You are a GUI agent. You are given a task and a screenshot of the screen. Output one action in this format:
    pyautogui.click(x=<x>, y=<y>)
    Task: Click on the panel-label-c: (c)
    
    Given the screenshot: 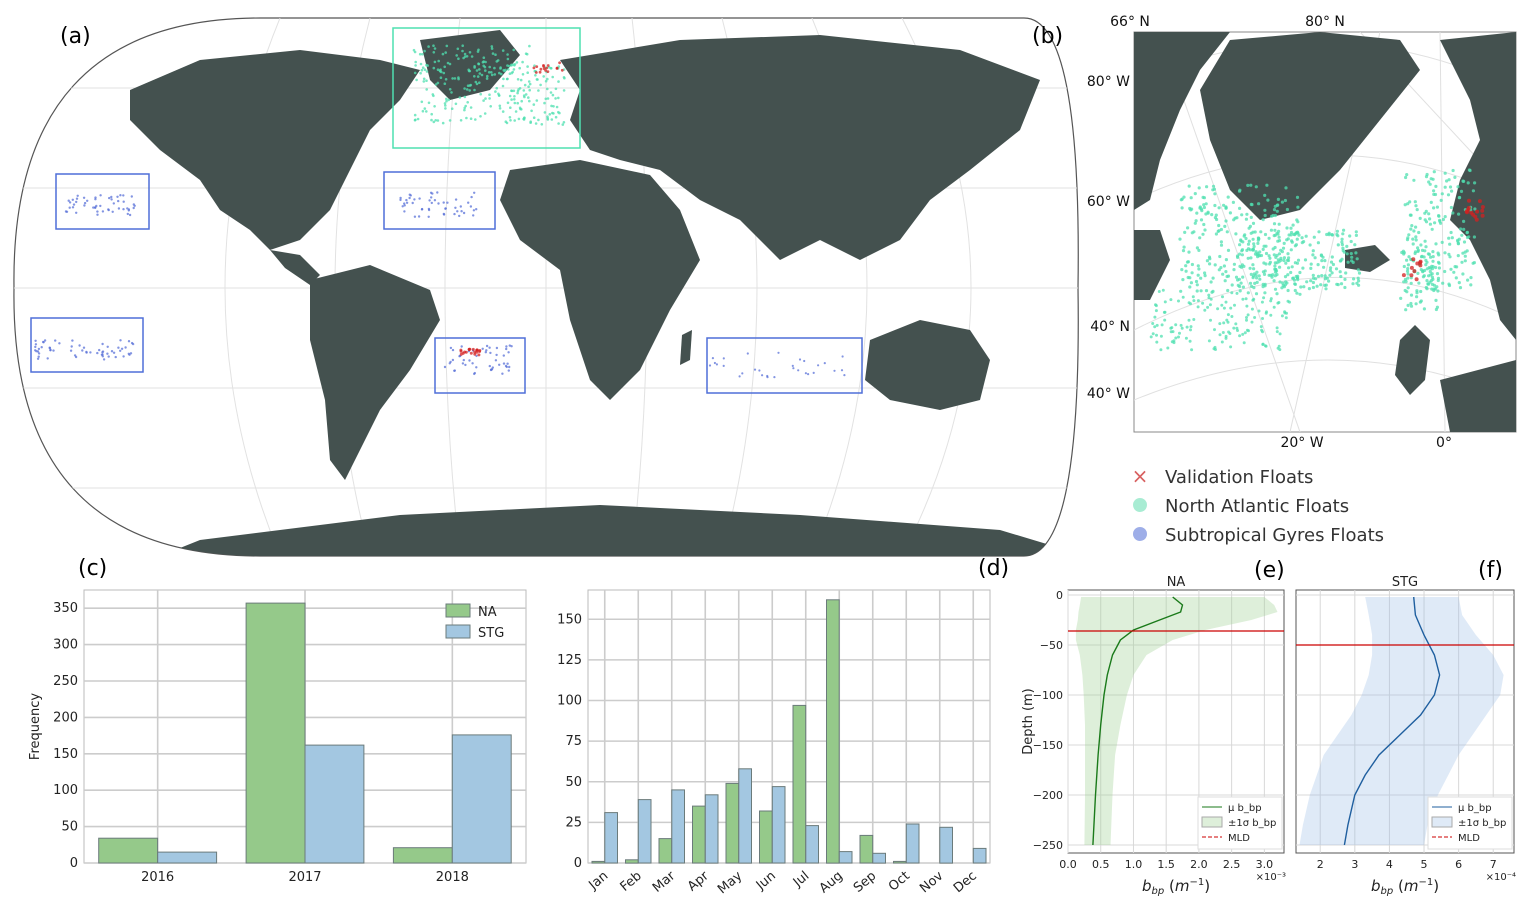 What is the action you would take?
    pyautogui.click(x=92, y=568)
    